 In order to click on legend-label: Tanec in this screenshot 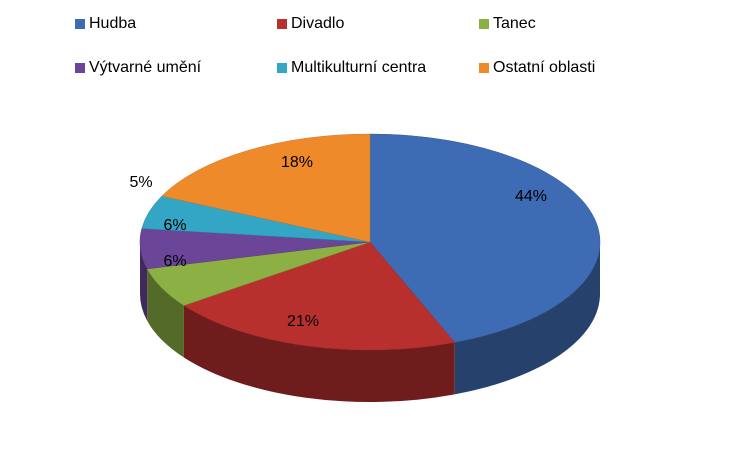, I will do `click(514, 23)`.